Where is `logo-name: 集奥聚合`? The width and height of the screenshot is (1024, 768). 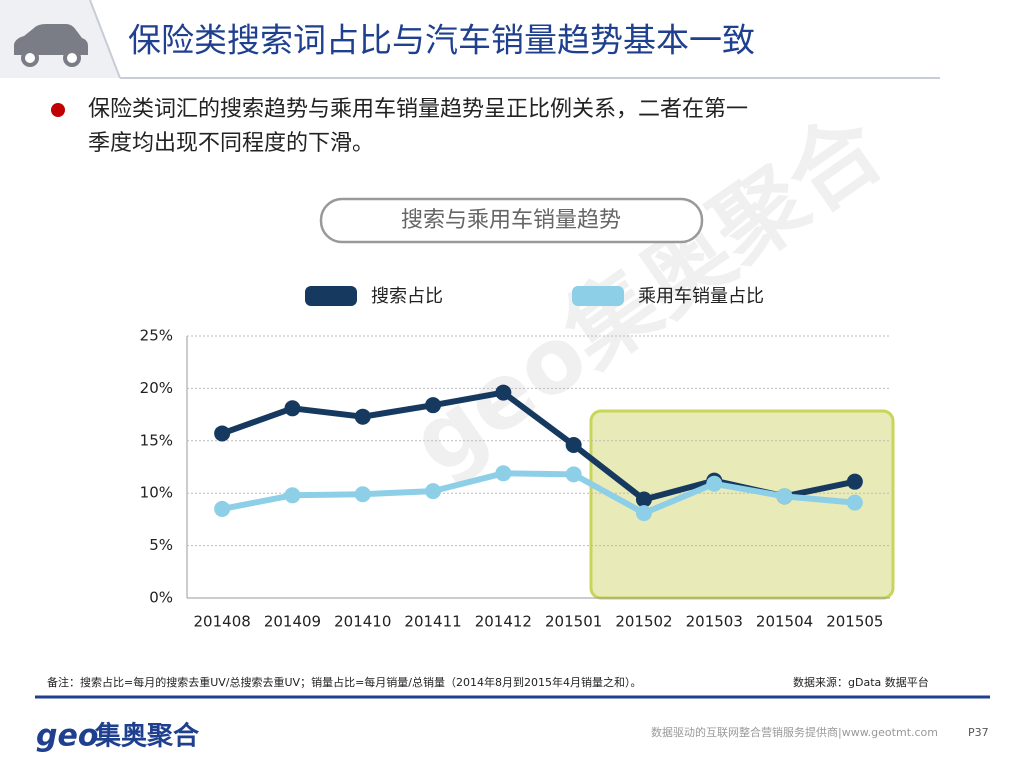
logo-name: 集奥聚合 is located at coordinates (147, 736).